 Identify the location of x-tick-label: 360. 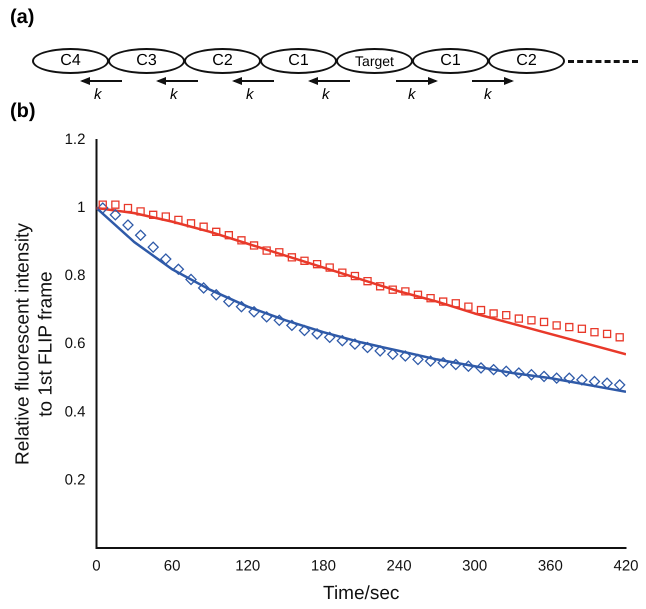
(550, 565).